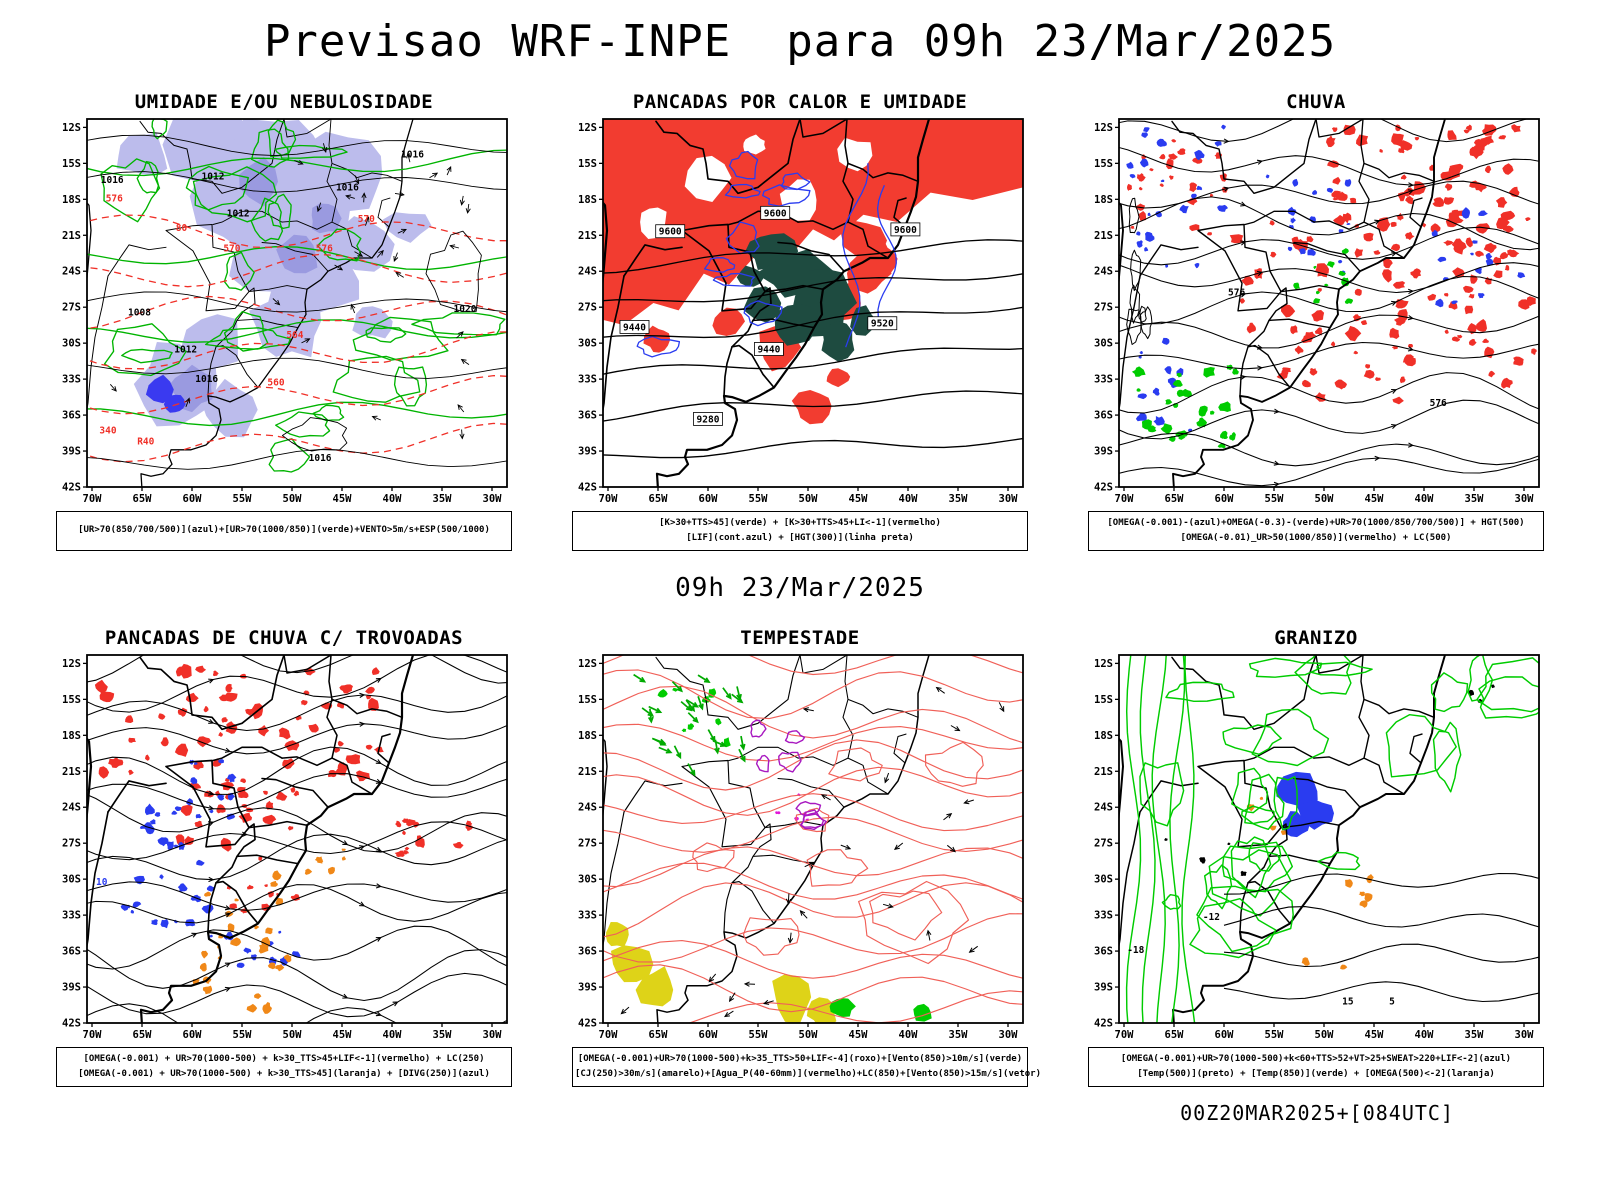  I want to click on contour-label: 9600, so click(905, 230).